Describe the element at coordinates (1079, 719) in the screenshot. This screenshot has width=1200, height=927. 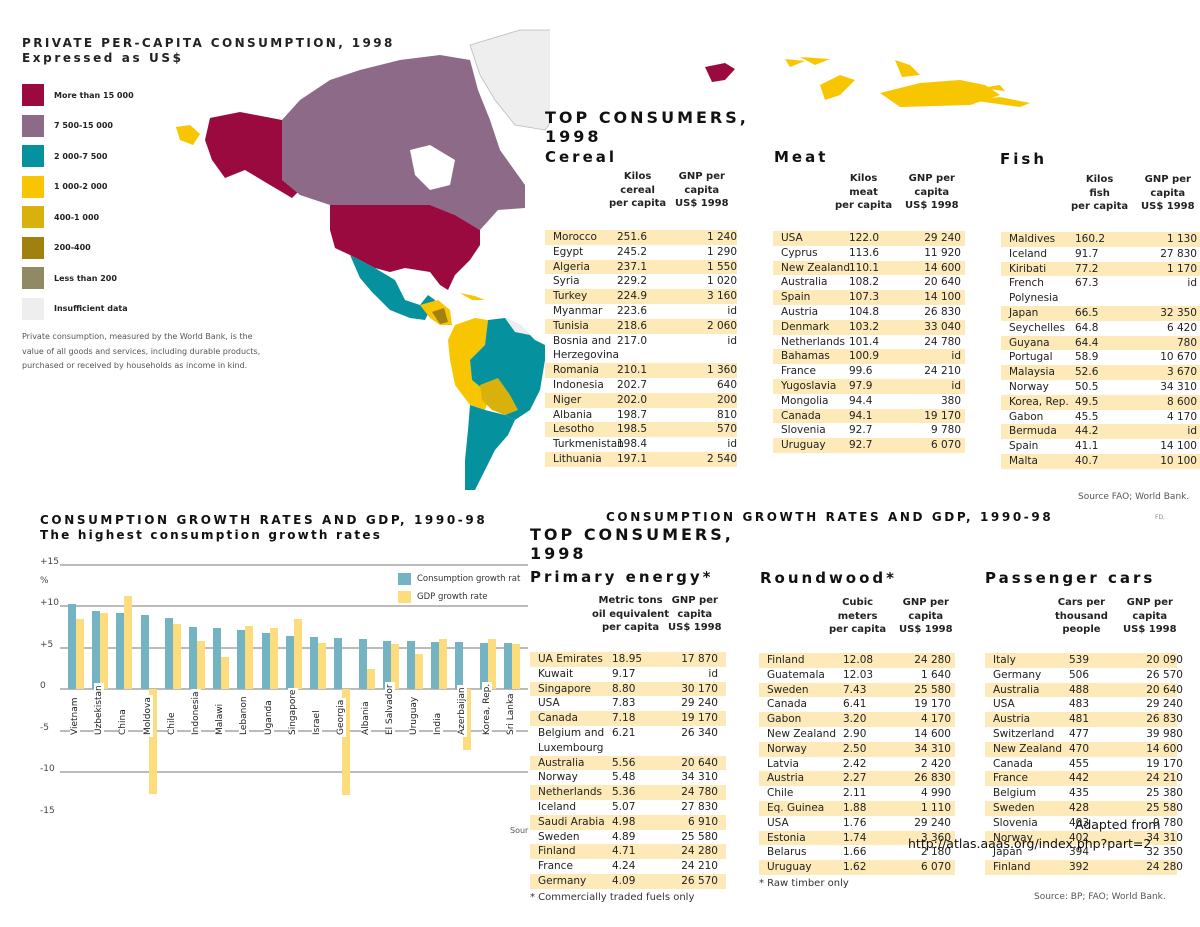
I see `quantity-cell: 481` at that location.